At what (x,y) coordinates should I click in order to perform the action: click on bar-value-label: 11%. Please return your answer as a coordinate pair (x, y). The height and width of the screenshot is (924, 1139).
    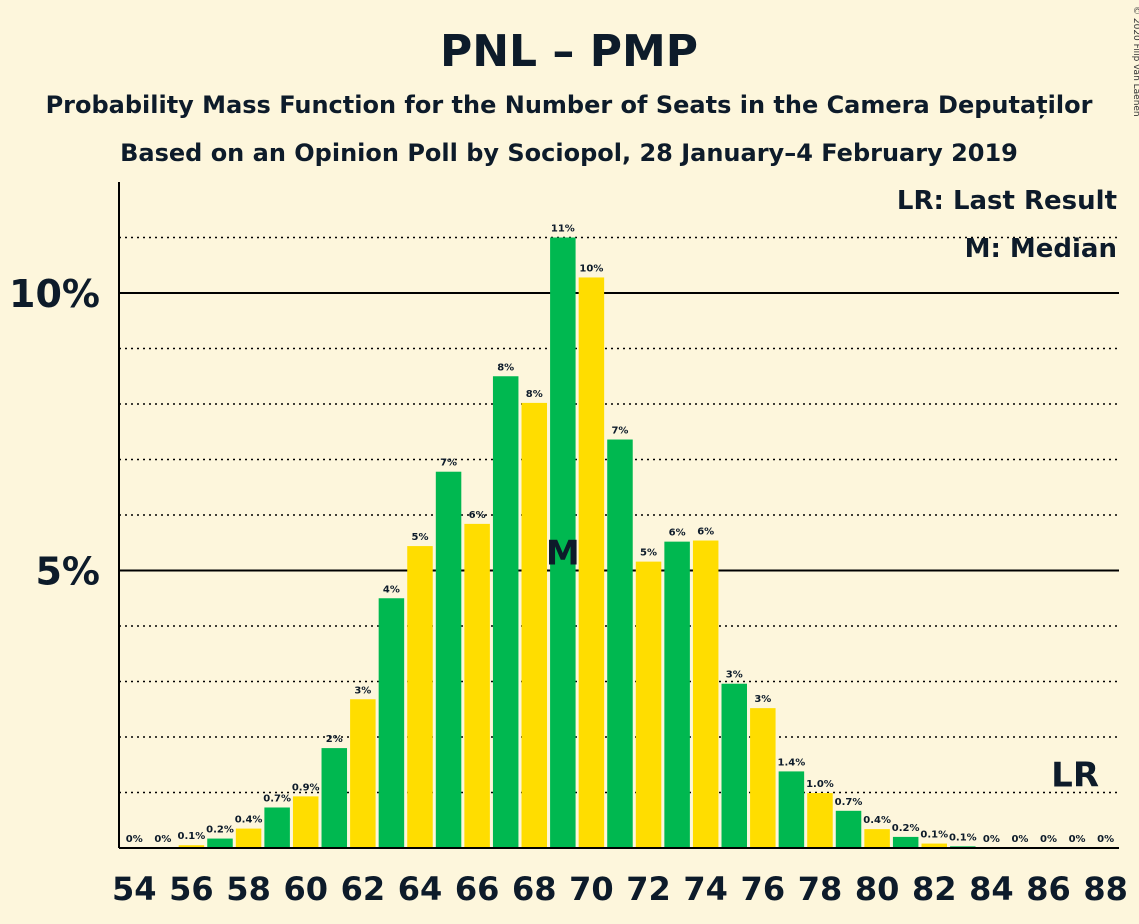
    Looking at the image, I should click on (563, 229).